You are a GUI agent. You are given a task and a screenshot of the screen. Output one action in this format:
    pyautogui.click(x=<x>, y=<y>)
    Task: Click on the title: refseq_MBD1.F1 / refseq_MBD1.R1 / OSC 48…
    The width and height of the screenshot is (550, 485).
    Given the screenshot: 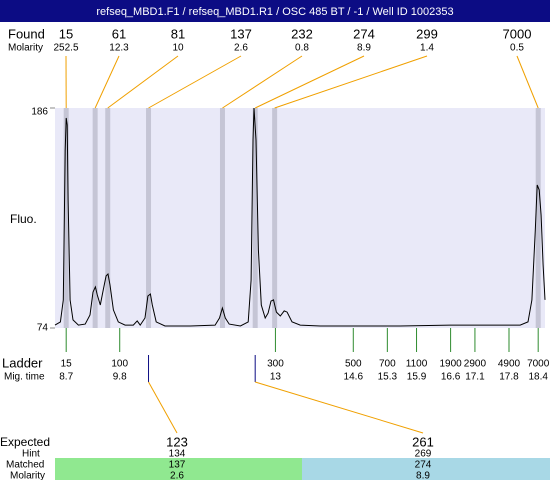 What is the action you would take?
    pyautogui.click(x=274, y=12)
    